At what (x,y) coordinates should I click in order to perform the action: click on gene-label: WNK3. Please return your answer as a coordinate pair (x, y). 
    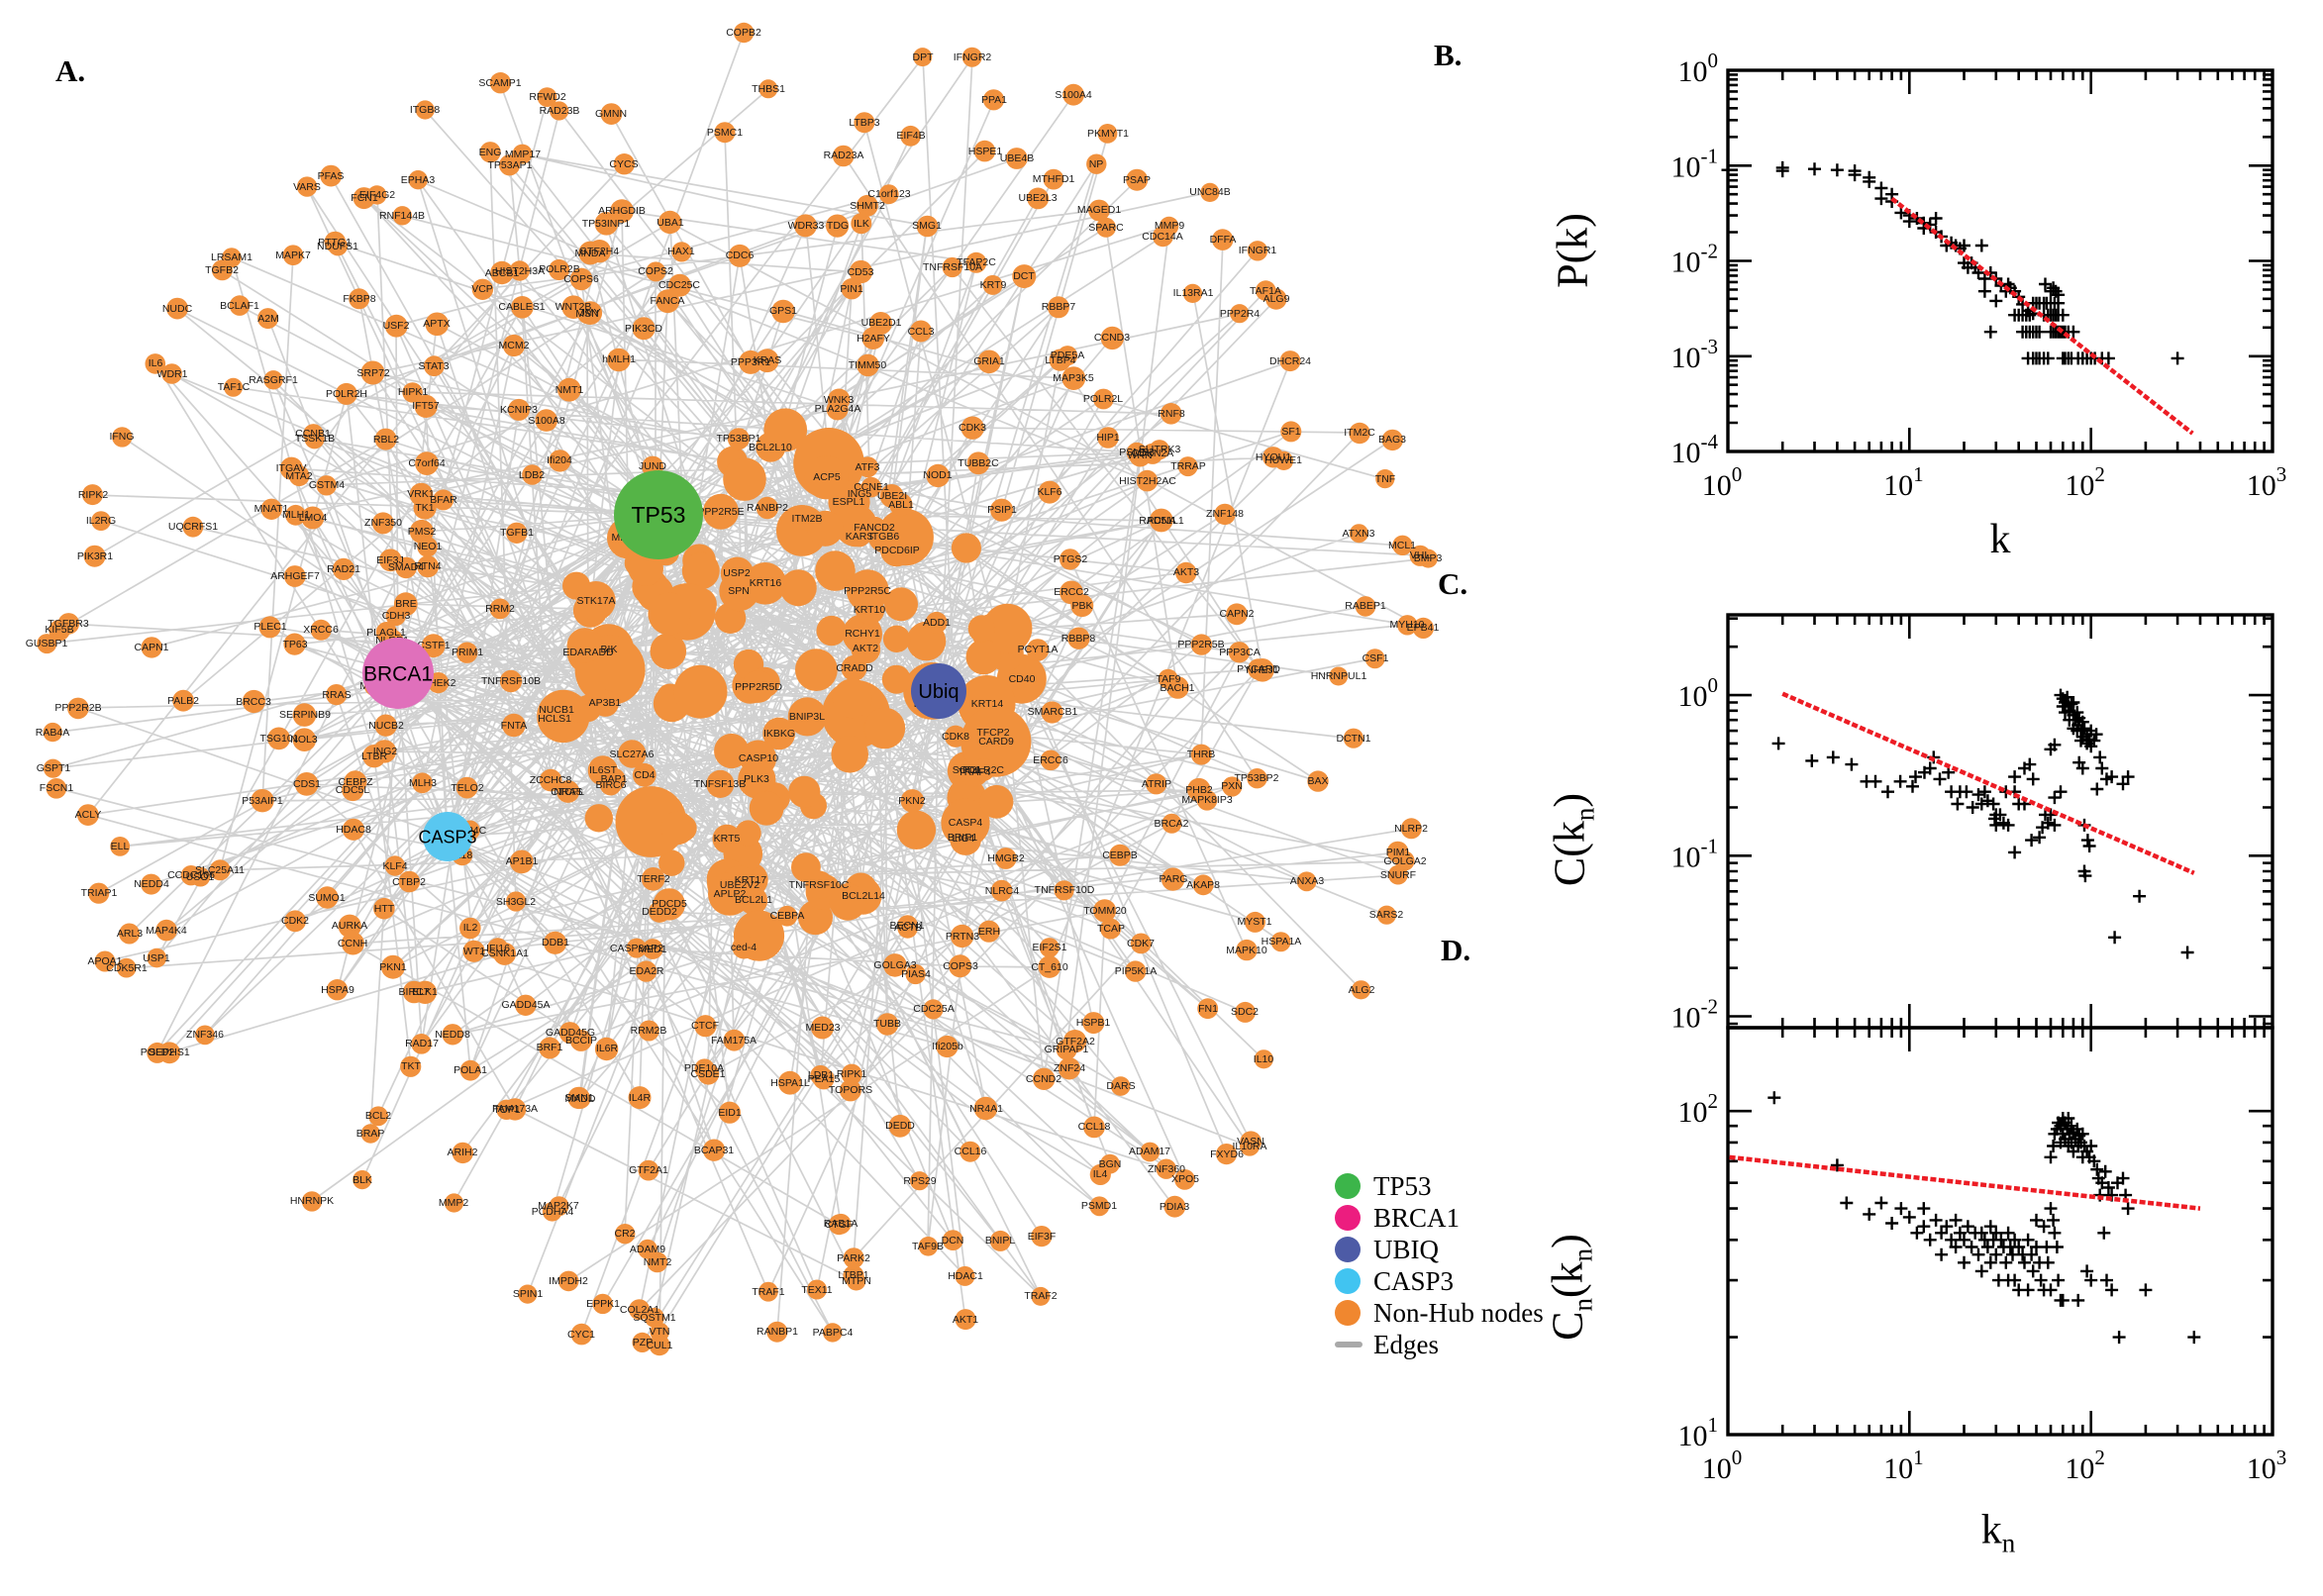
    Looking at the image, I should click on (839, 400).